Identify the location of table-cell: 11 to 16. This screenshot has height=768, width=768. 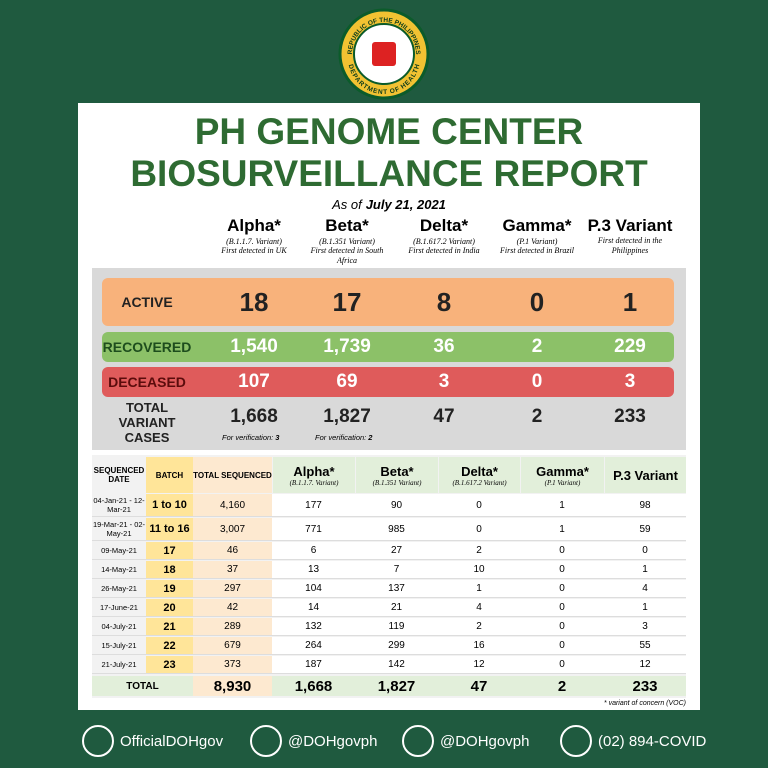
(169, 529).